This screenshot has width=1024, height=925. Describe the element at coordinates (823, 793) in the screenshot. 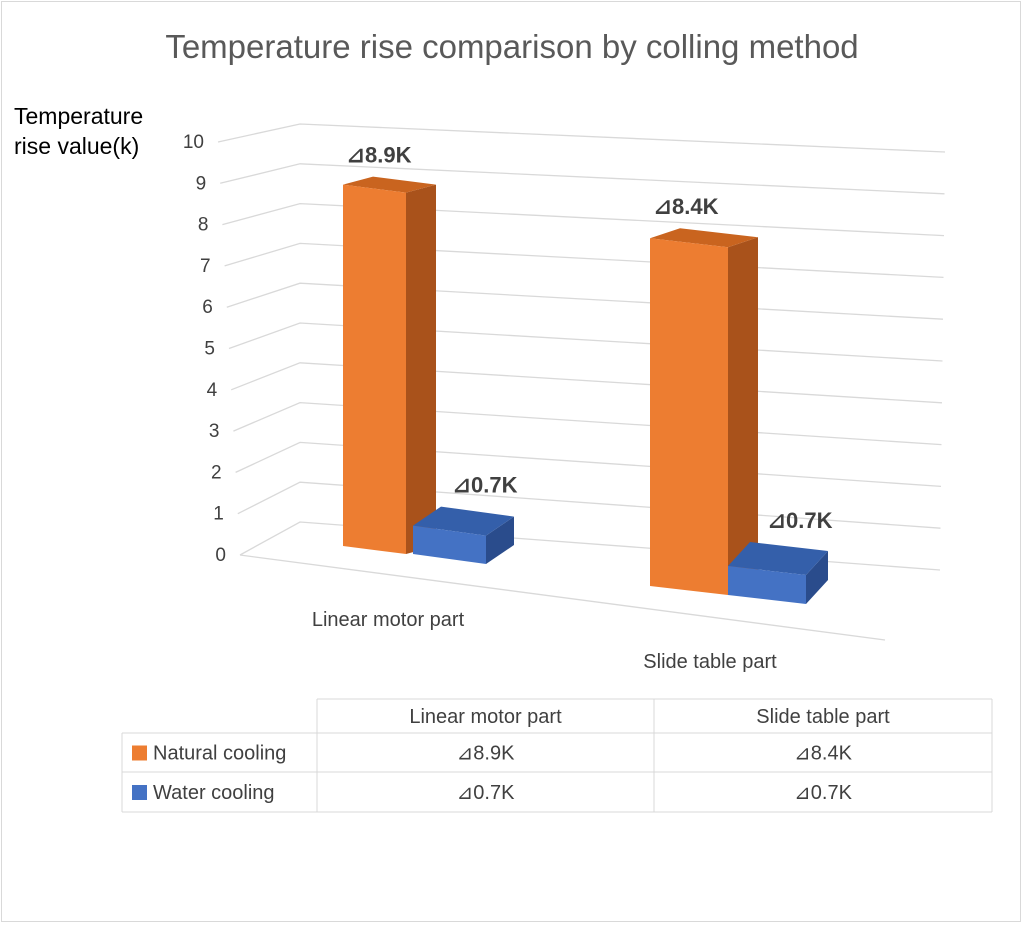

I see `table-cell-1-1: ⊿0.7K` at that location.